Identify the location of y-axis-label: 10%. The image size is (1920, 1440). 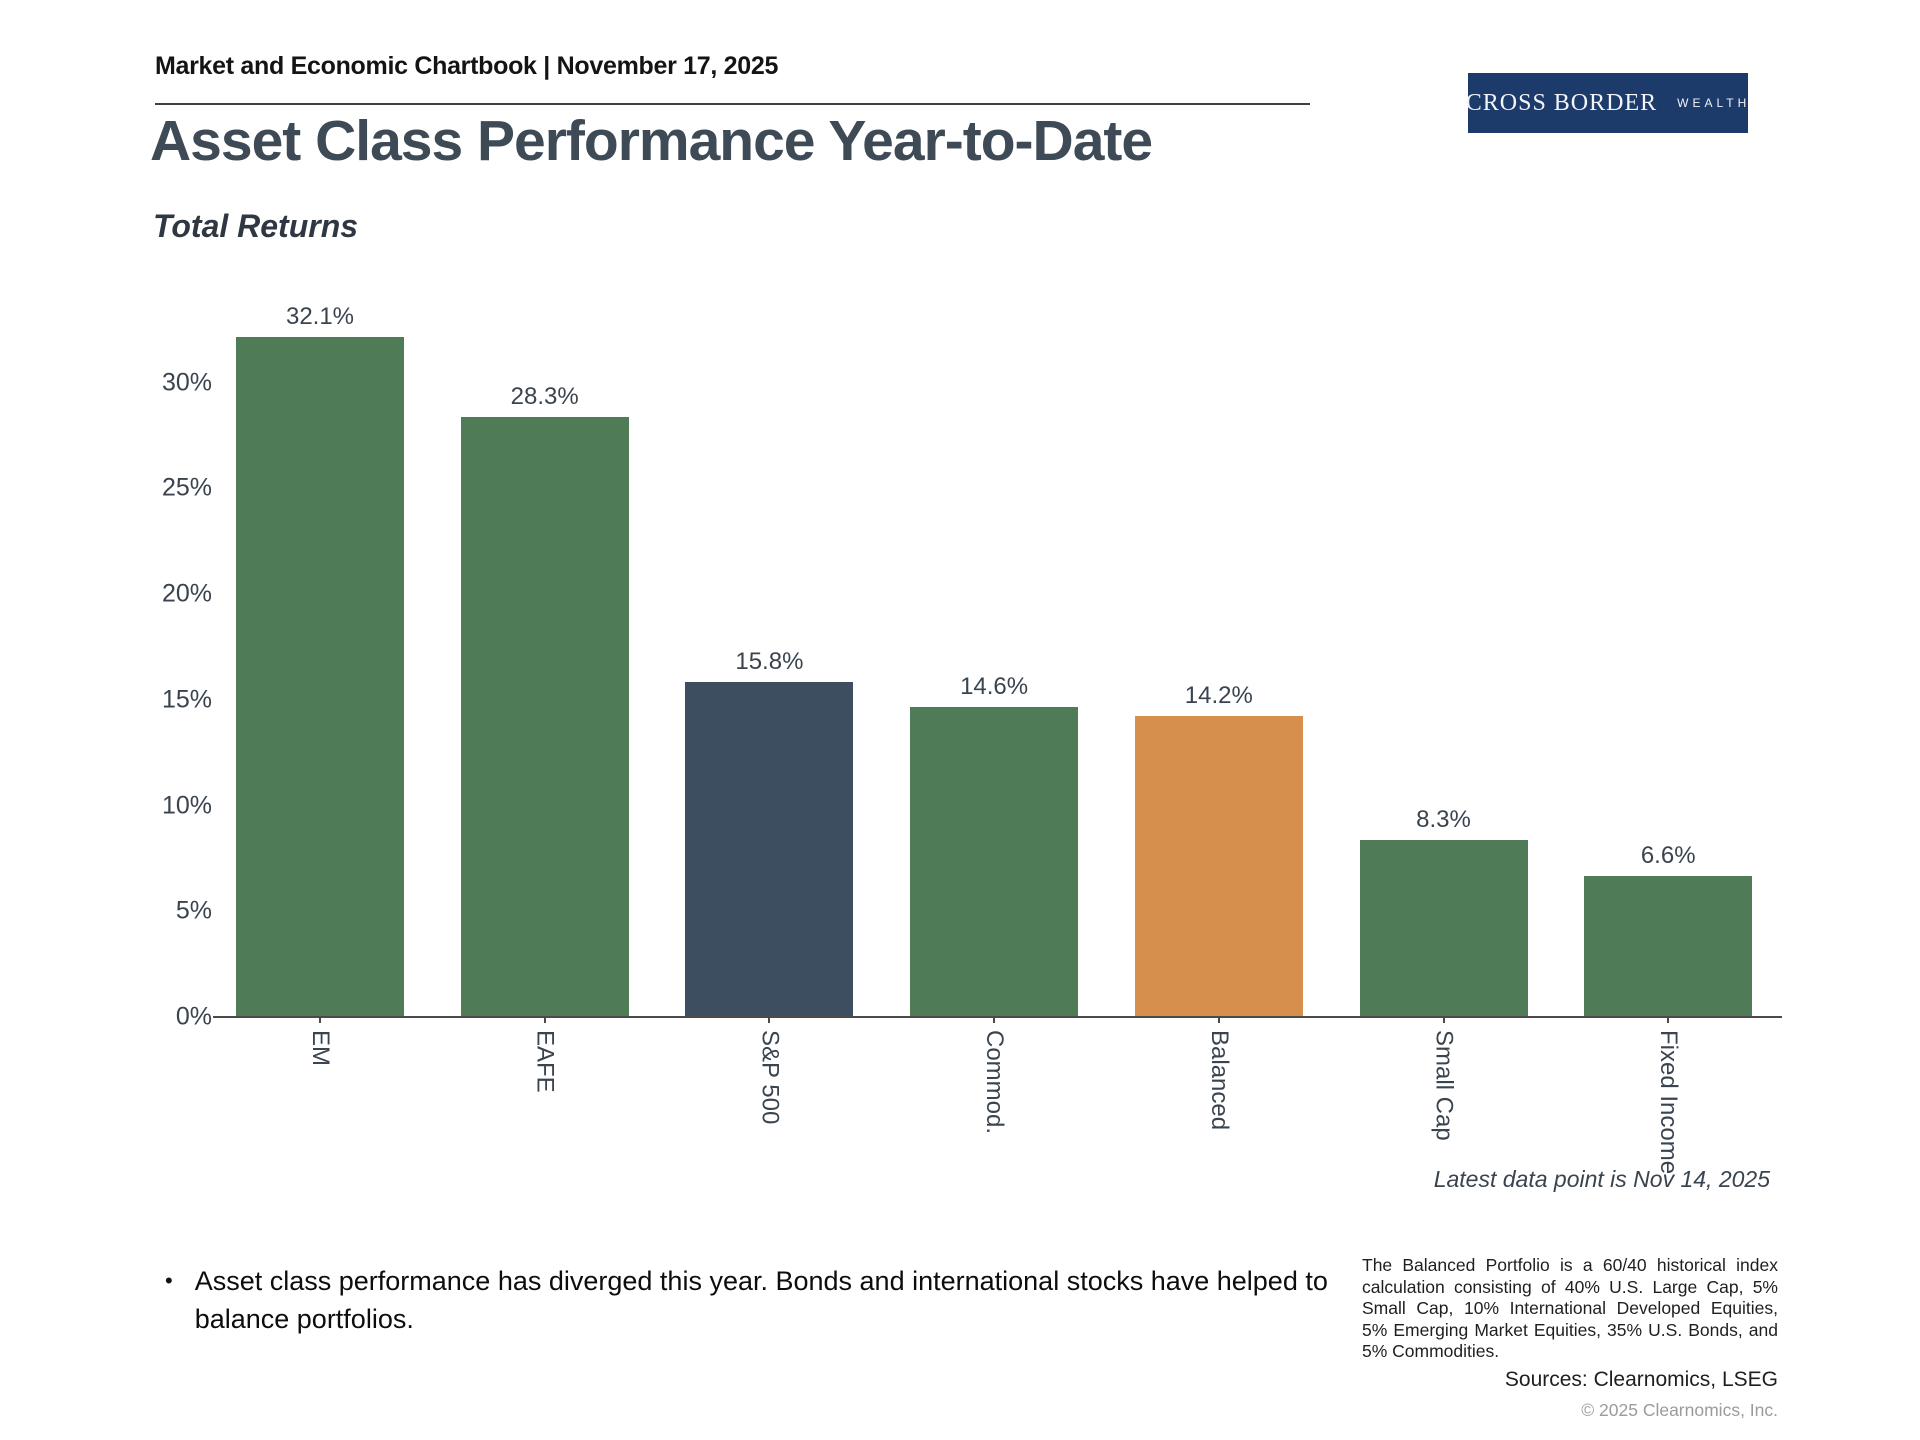
(186, 805).